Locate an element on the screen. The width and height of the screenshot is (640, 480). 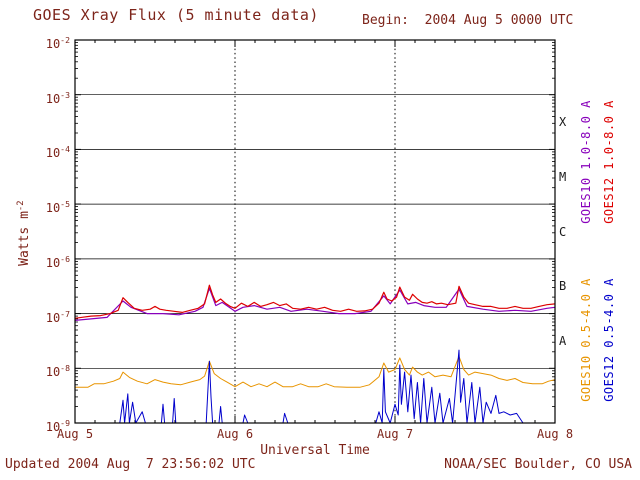
goes10-long-trace is located at coordinates (315, 304).